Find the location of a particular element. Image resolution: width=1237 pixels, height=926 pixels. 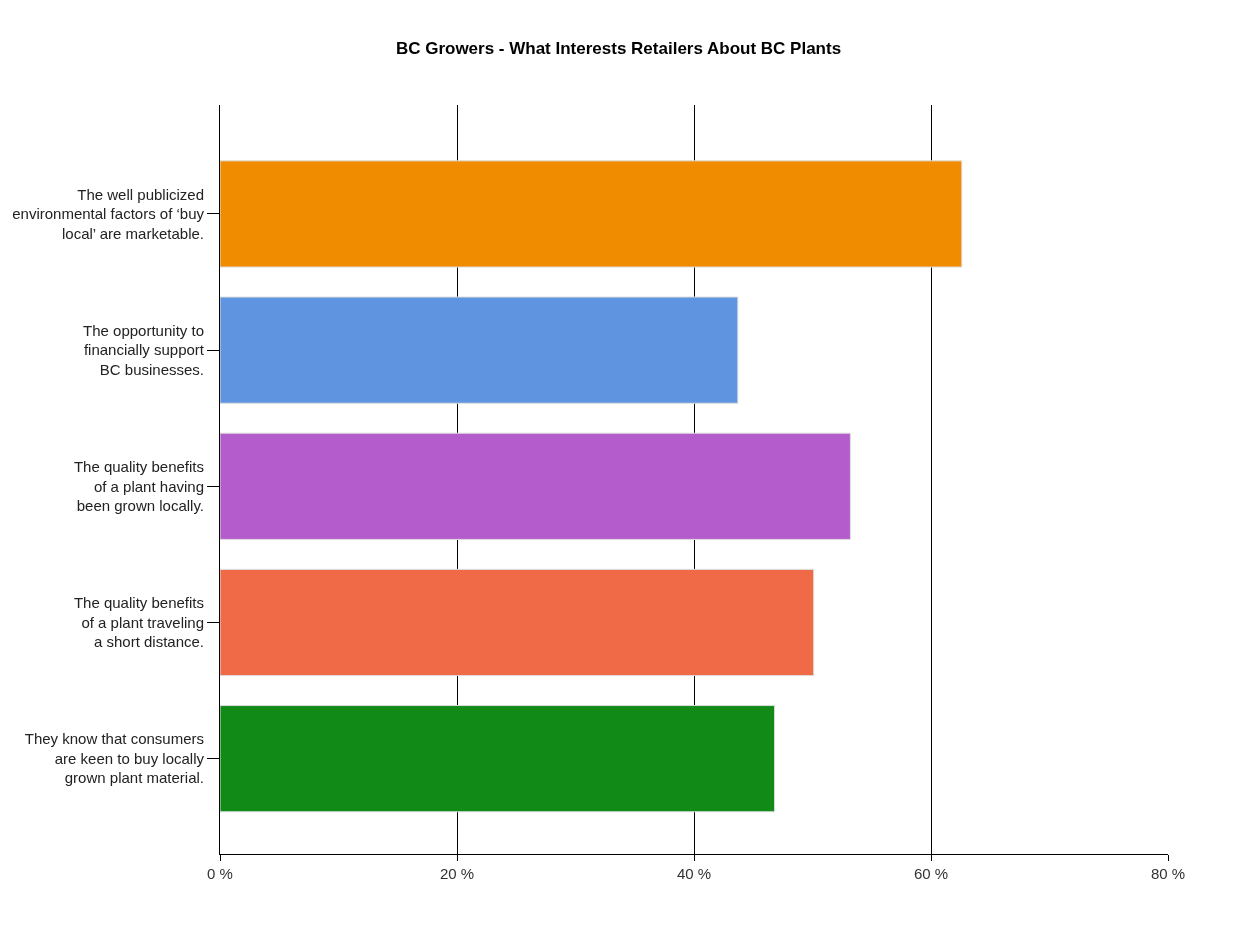

chart-title: BC Growers - What Interests Retailers About BC Plants is located at coordinates (618, 48).